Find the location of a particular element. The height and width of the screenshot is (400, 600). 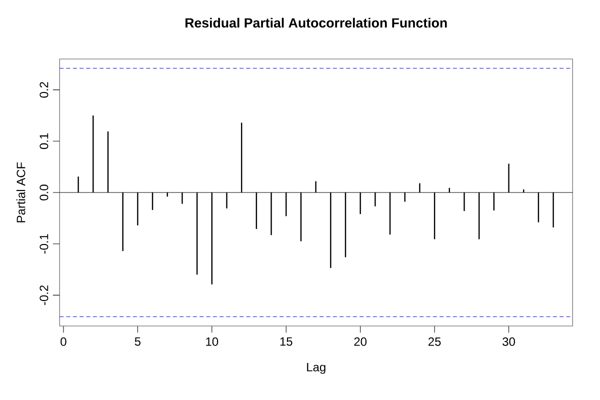

x-tick-label: 20 is located at coordinates (360, 341).